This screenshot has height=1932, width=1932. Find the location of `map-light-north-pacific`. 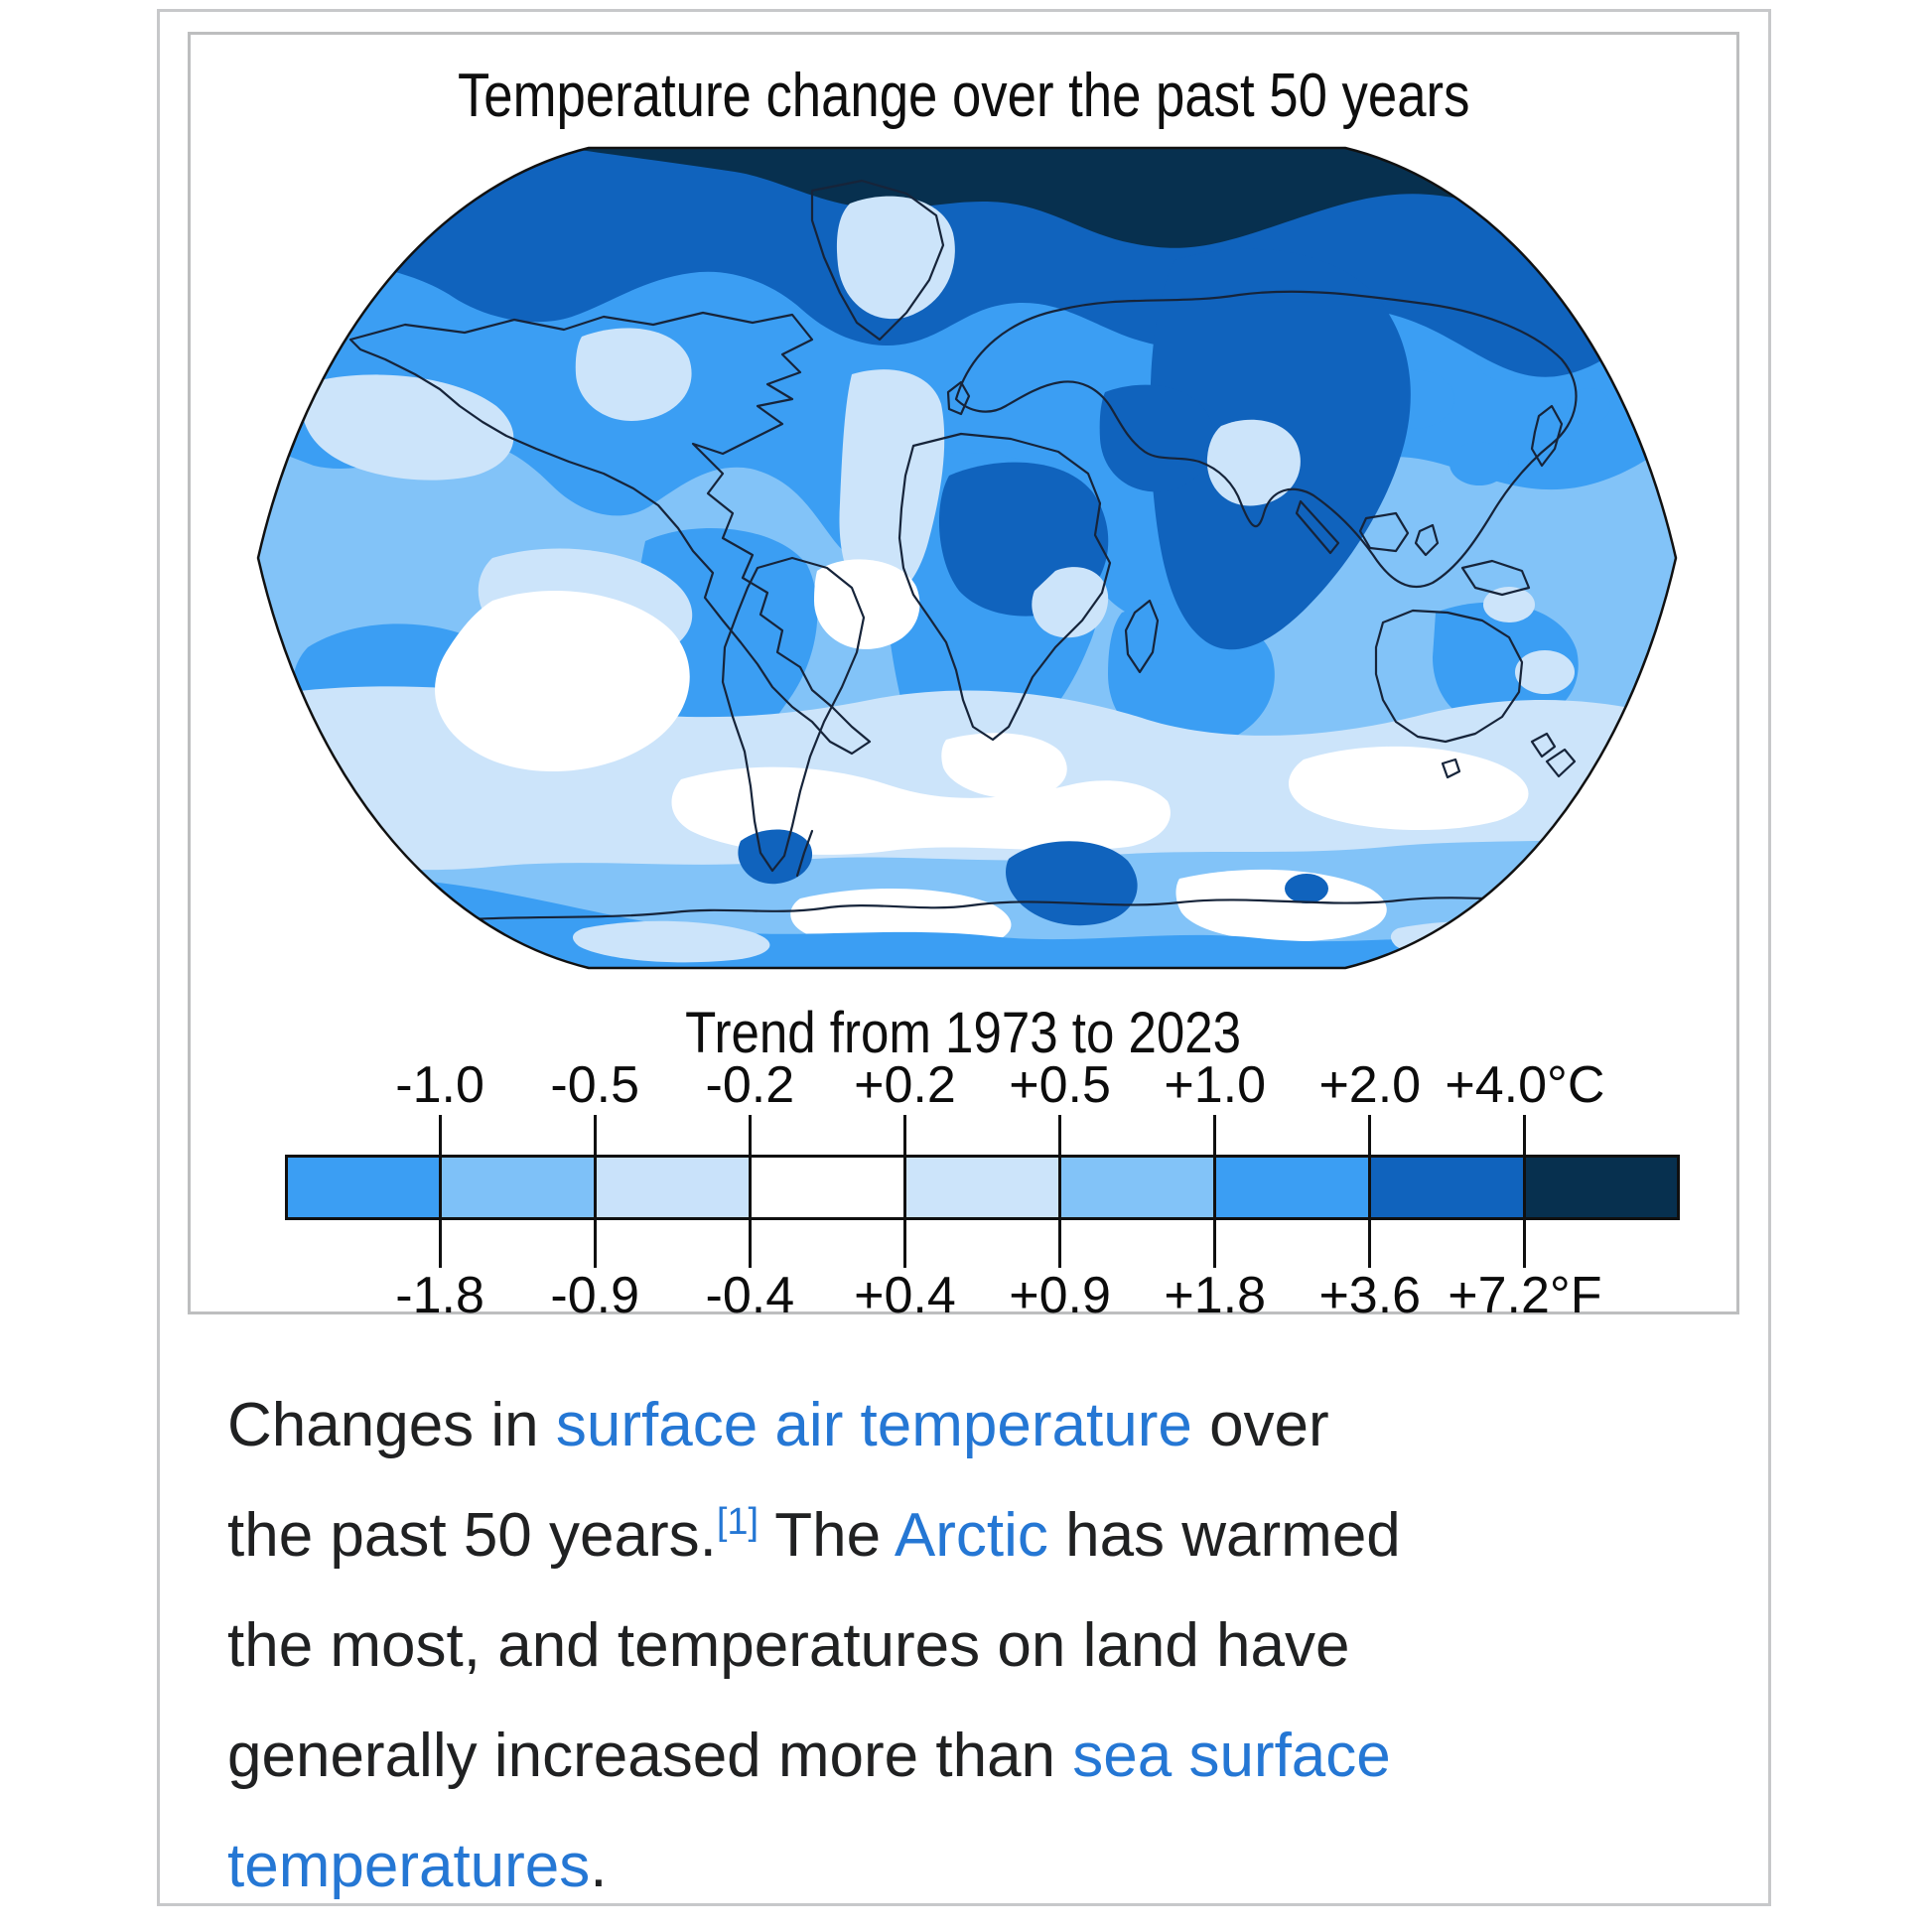

map-light-north-pacific is located at coordinates (408, 428).